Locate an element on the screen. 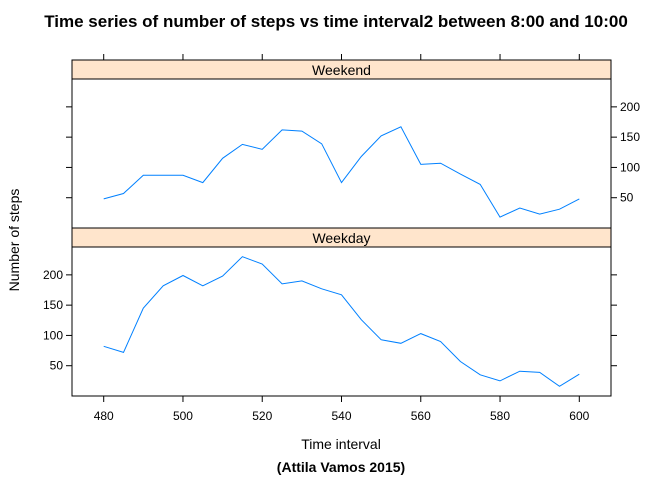 The height and width of the screenshot is (480, 672). y-tick-label-weekday: 100 is located at coordinates (53, 335).